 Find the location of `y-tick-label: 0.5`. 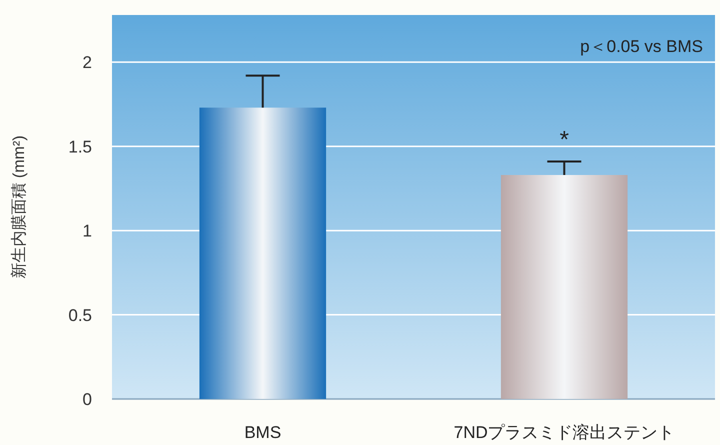

y-tick-label: 0.5 is located at coordinates (80, 315).